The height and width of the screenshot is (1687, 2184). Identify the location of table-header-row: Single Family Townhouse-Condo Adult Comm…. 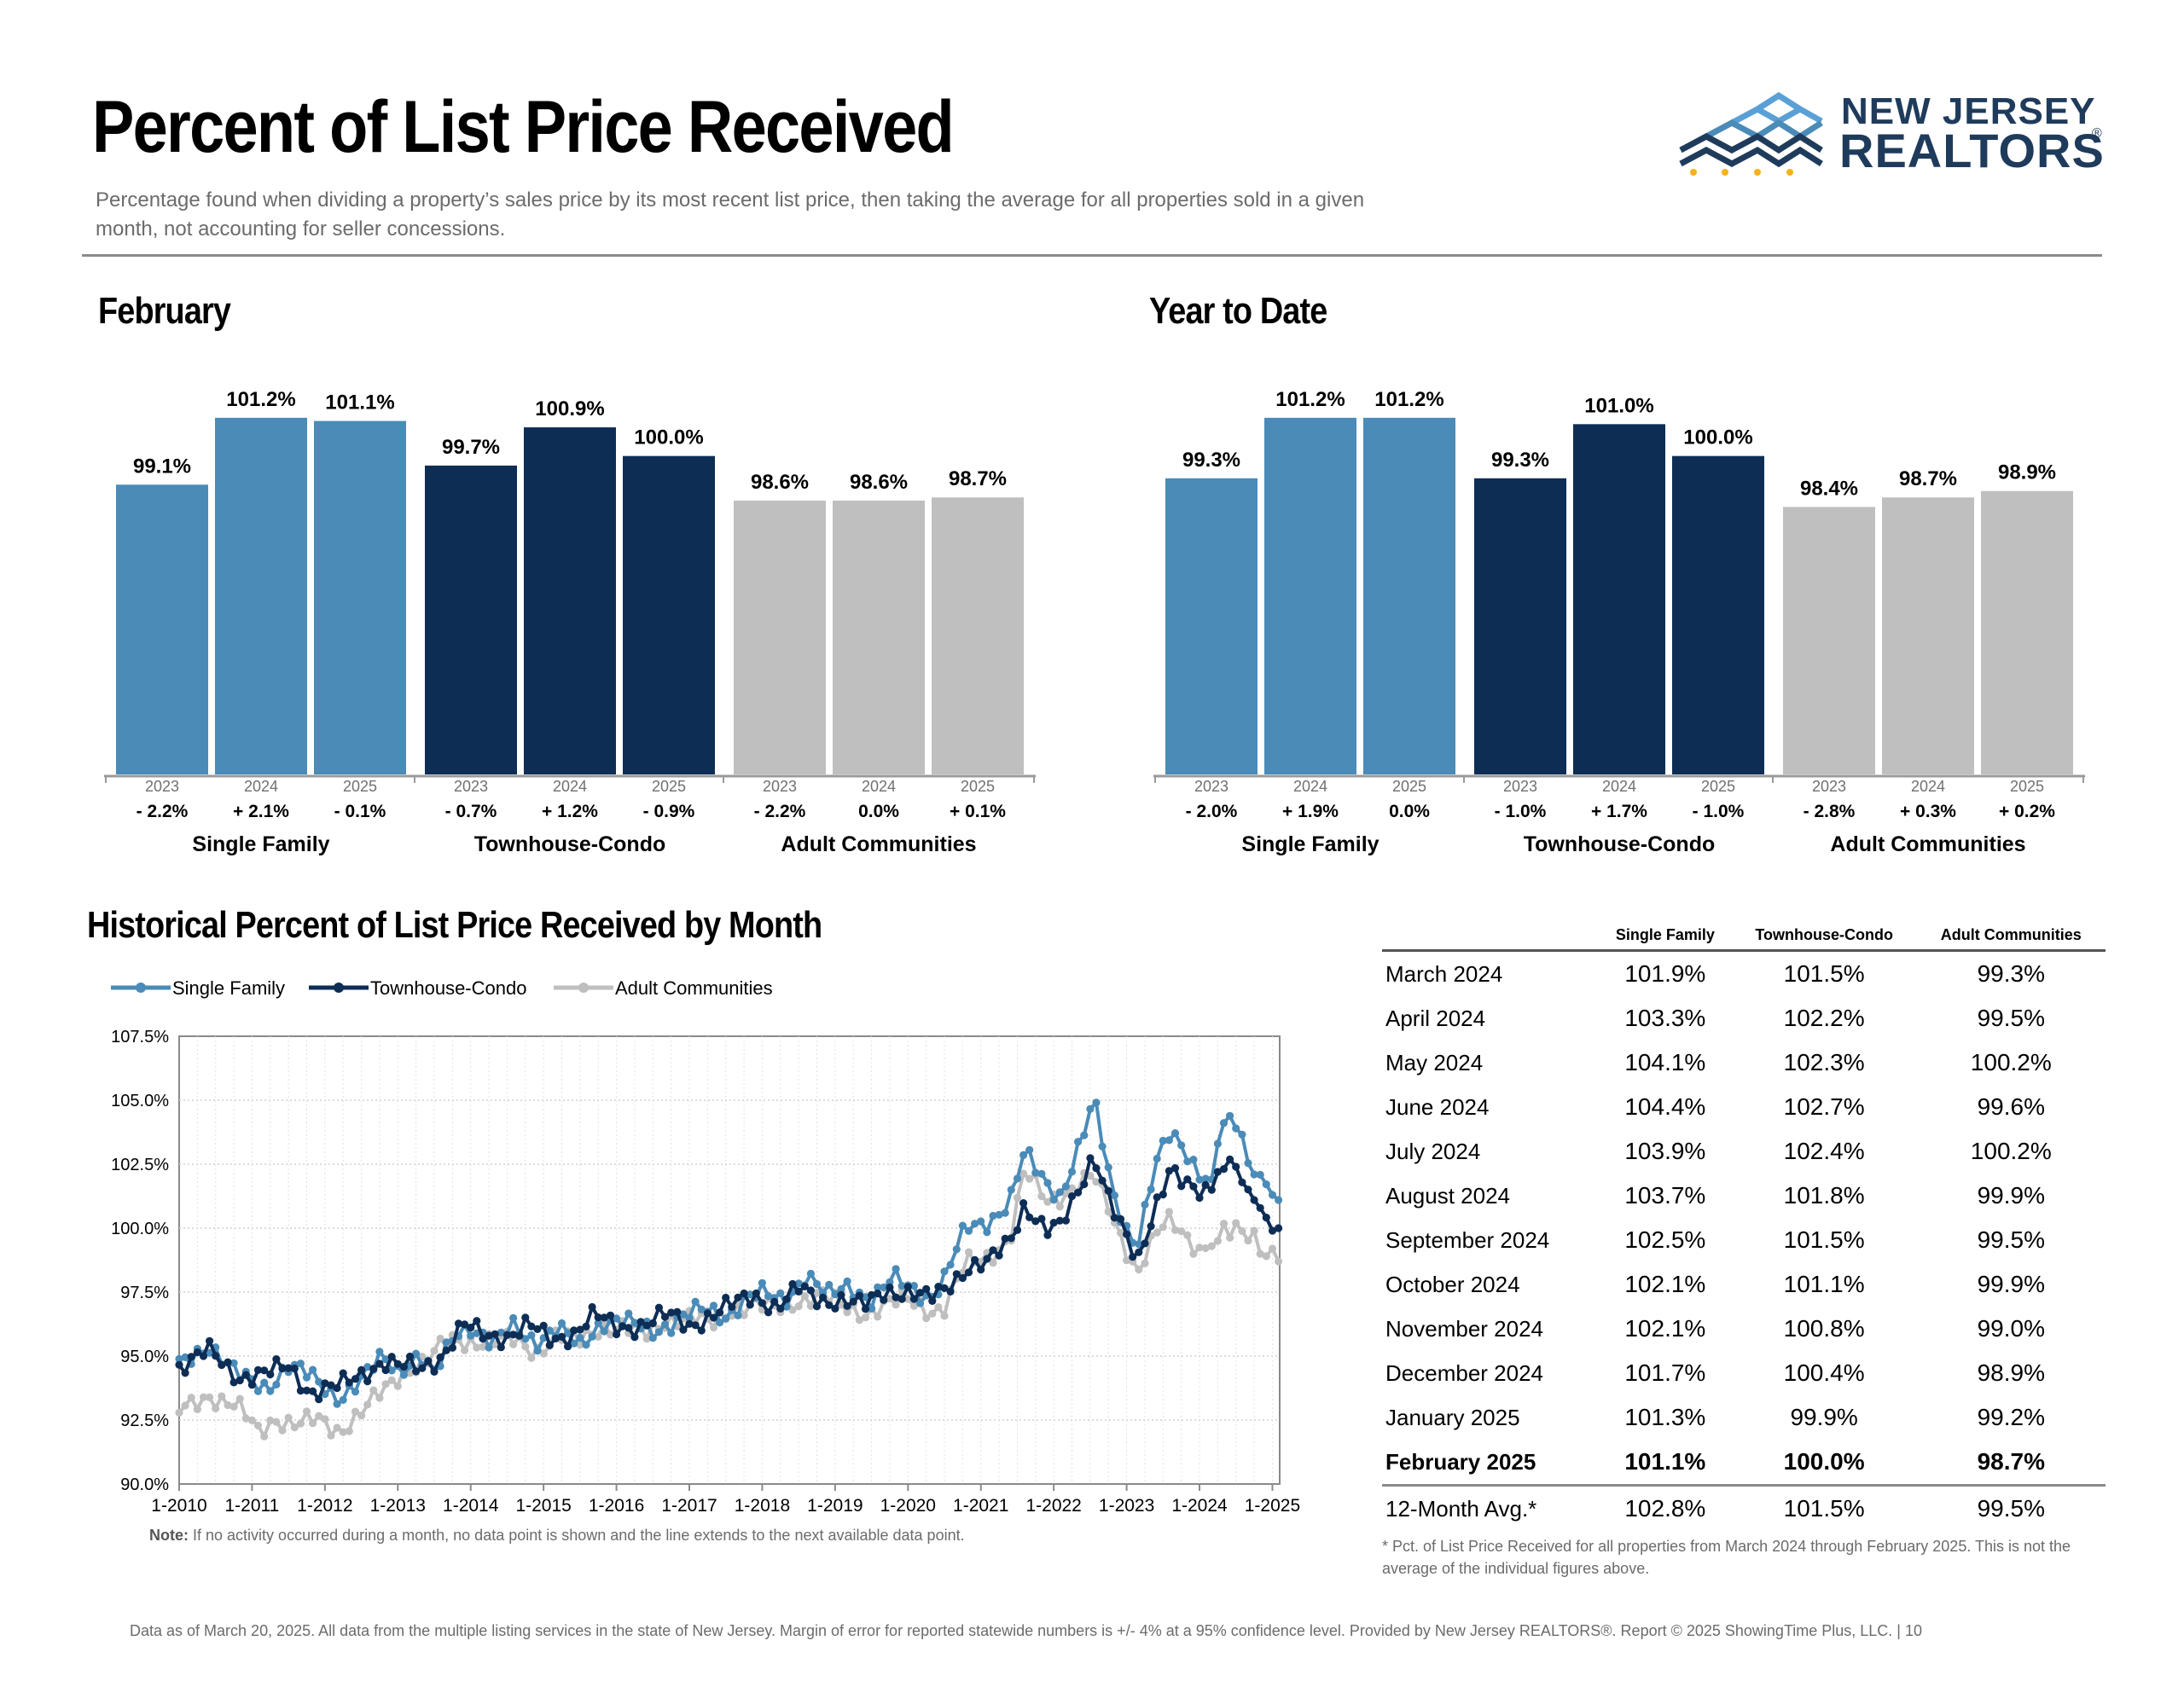
(1744, 938).